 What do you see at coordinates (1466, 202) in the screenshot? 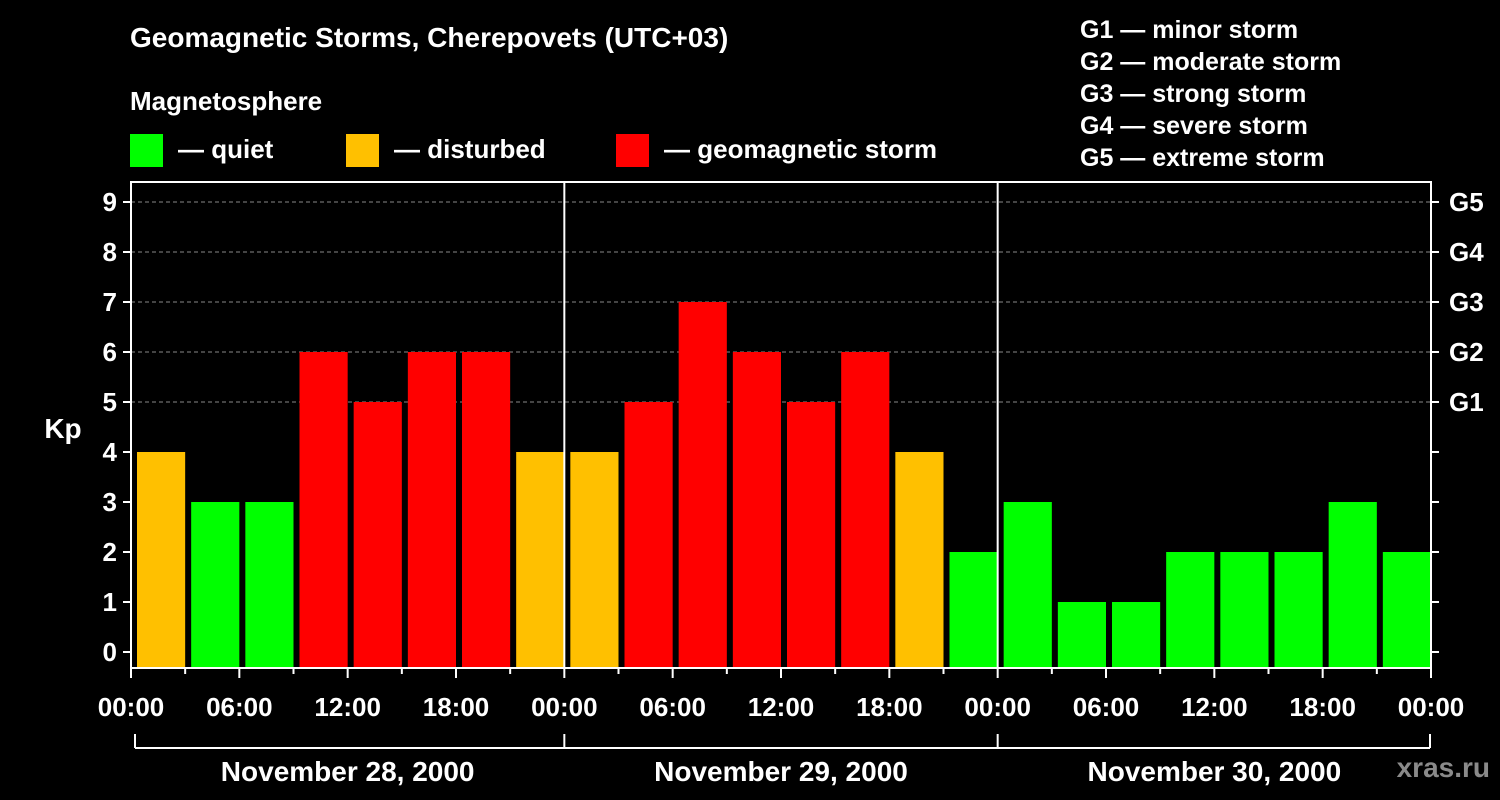
I see `g-level-label: G5` at bounding box center [1466, 202].